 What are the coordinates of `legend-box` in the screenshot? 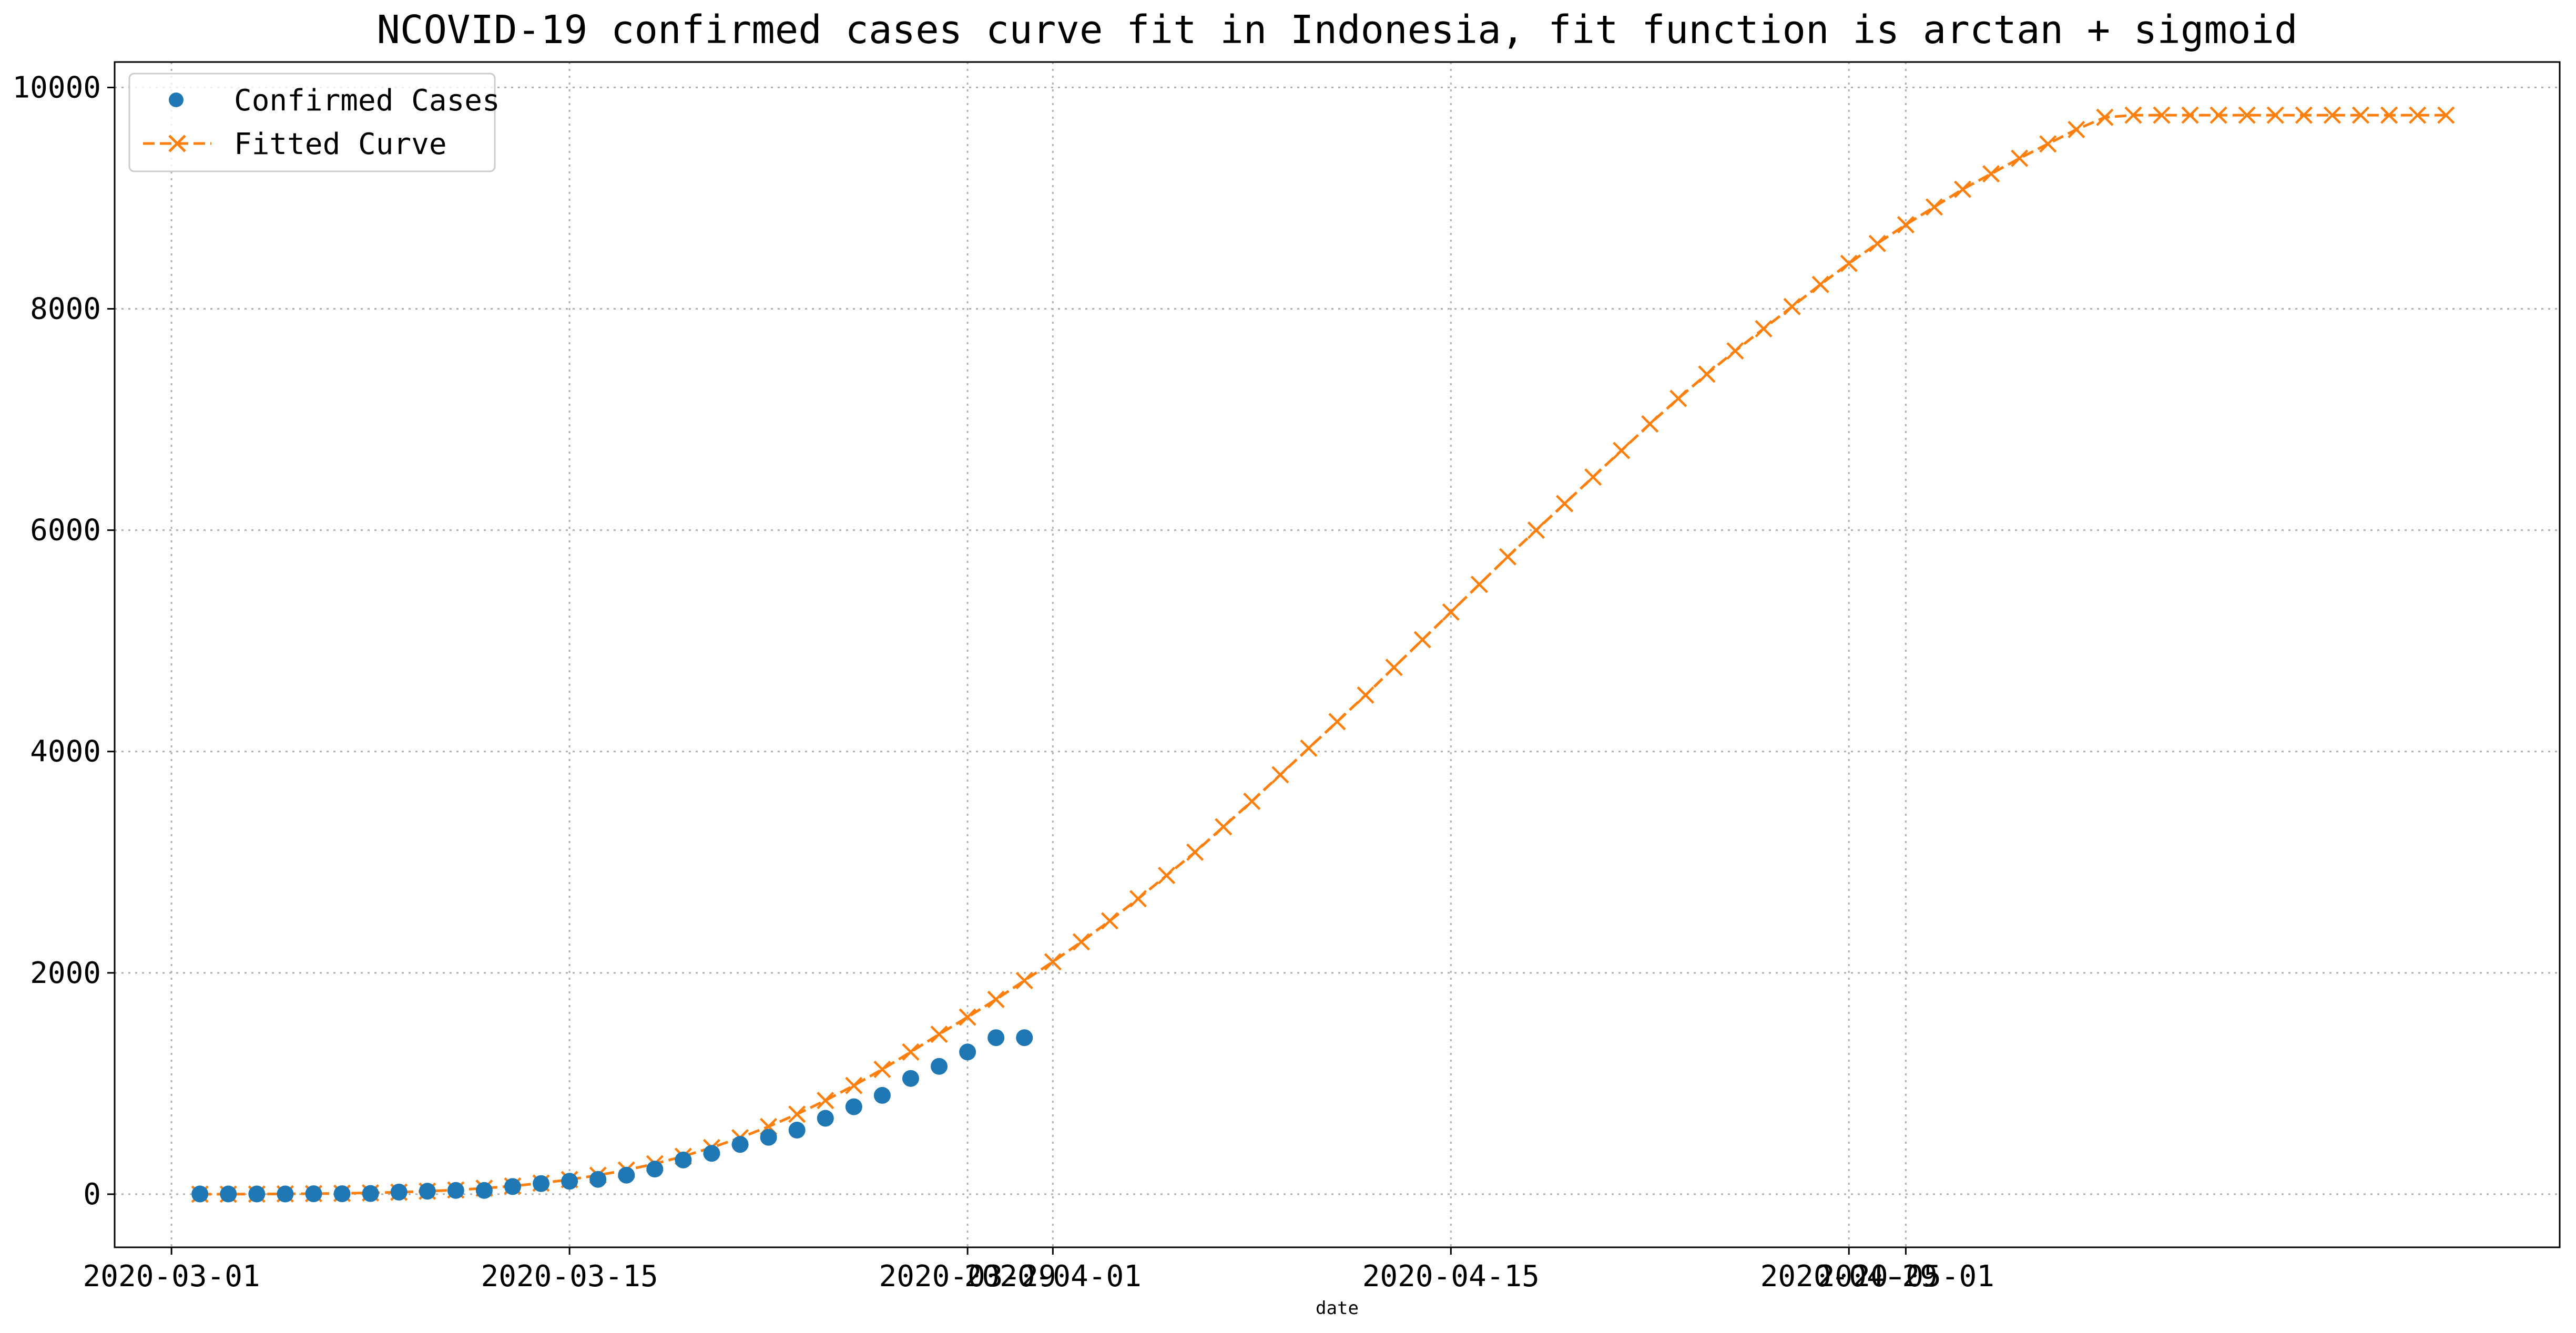 It's located at (312, 122).